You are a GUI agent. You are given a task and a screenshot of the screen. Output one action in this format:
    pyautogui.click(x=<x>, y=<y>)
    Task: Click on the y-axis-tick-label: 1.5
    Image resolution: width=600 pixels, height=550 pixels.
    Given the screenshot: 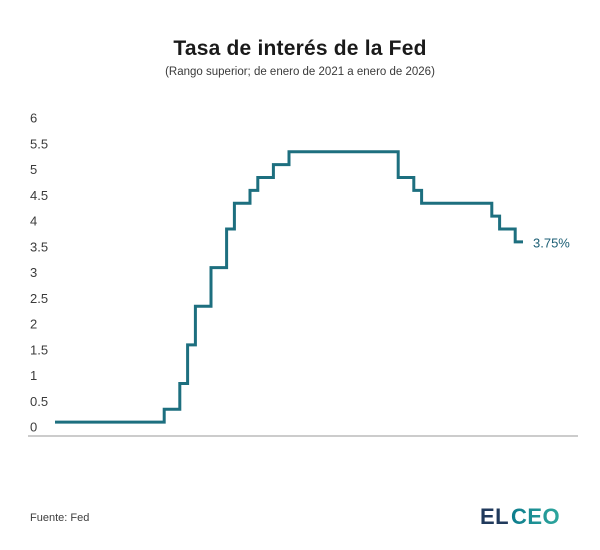 What is the action you would take?
    pyautogui.click(x=39, y=349)
    